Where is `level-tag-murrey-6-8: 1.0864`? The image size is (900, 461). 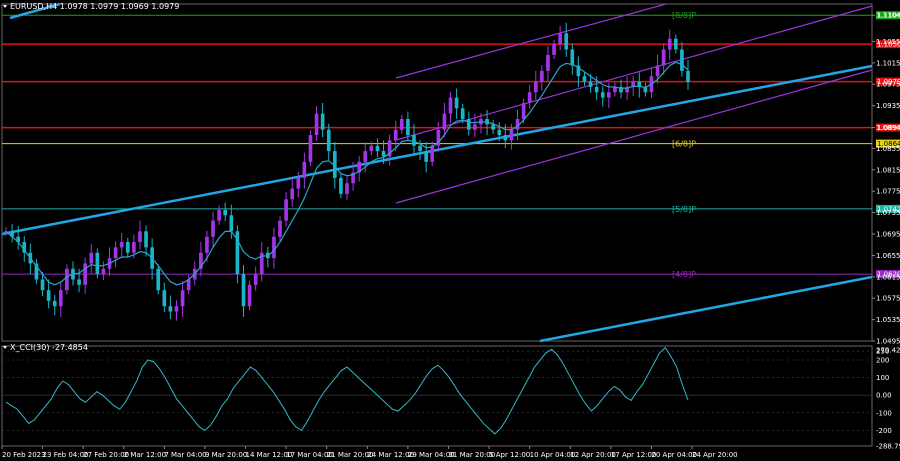 level-tag-murrey-6-8: 1.0864 is located at coordinates (888, 144).